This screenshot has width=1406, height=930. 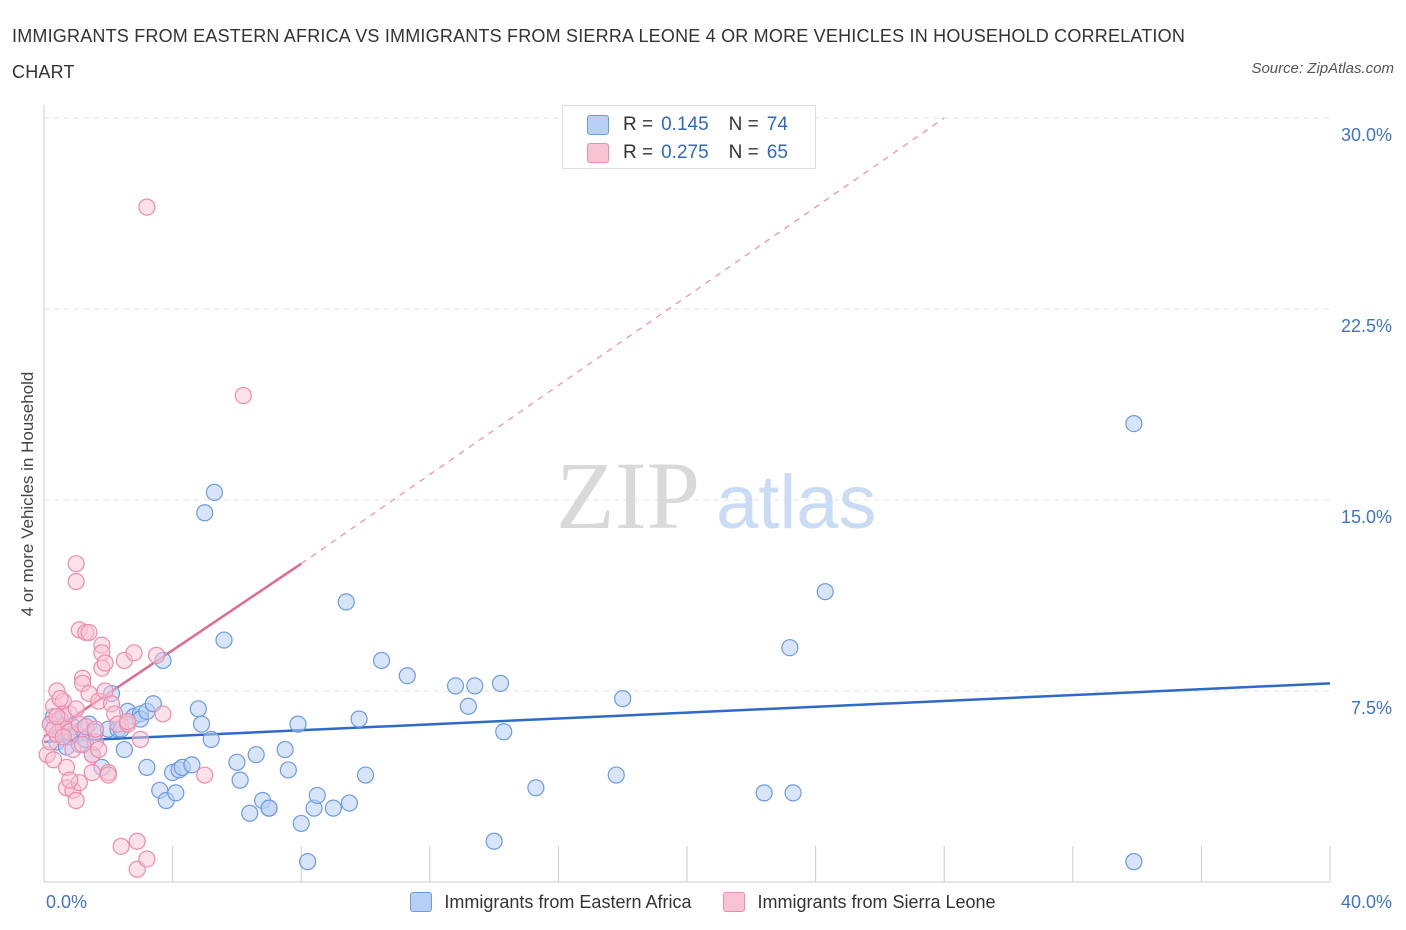 What do you see at coordinates (172, 650) in the screenshot?
I see `trend-line-sierra-leone` at bounding box center [172, 650].